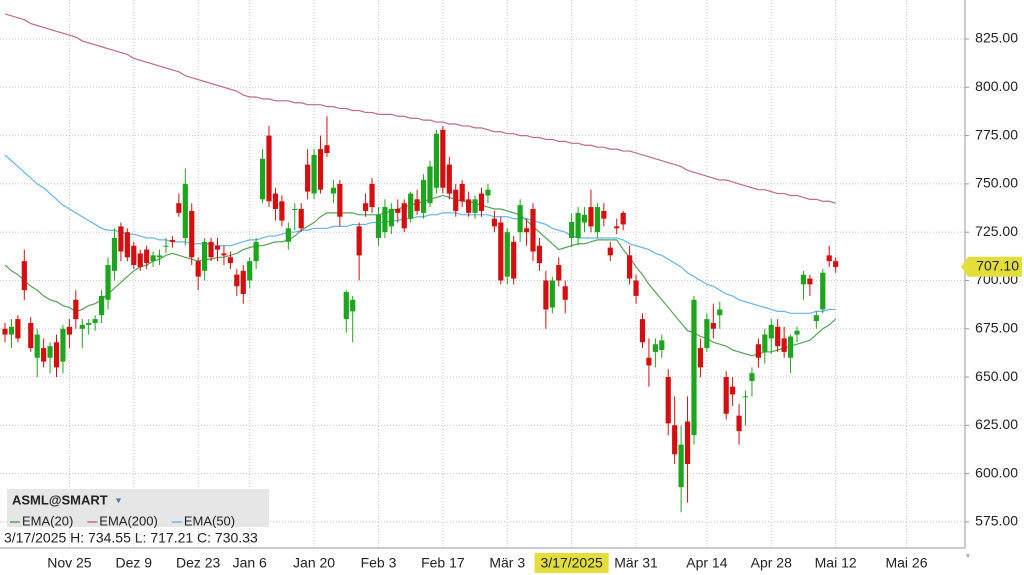  I want to click on y-tick-label: 625.00, so click(996, 424).